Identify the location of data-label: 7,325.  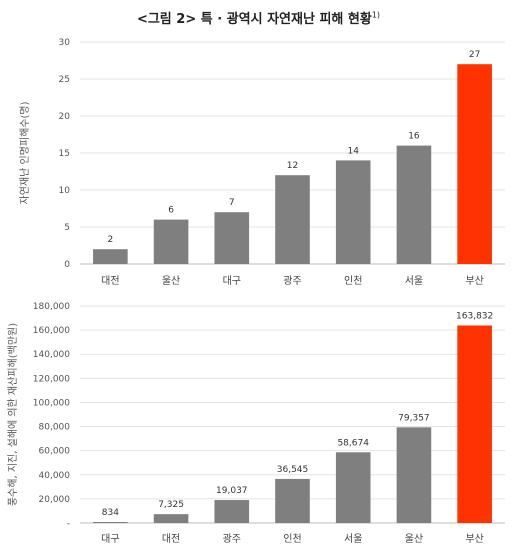
(171, 505).